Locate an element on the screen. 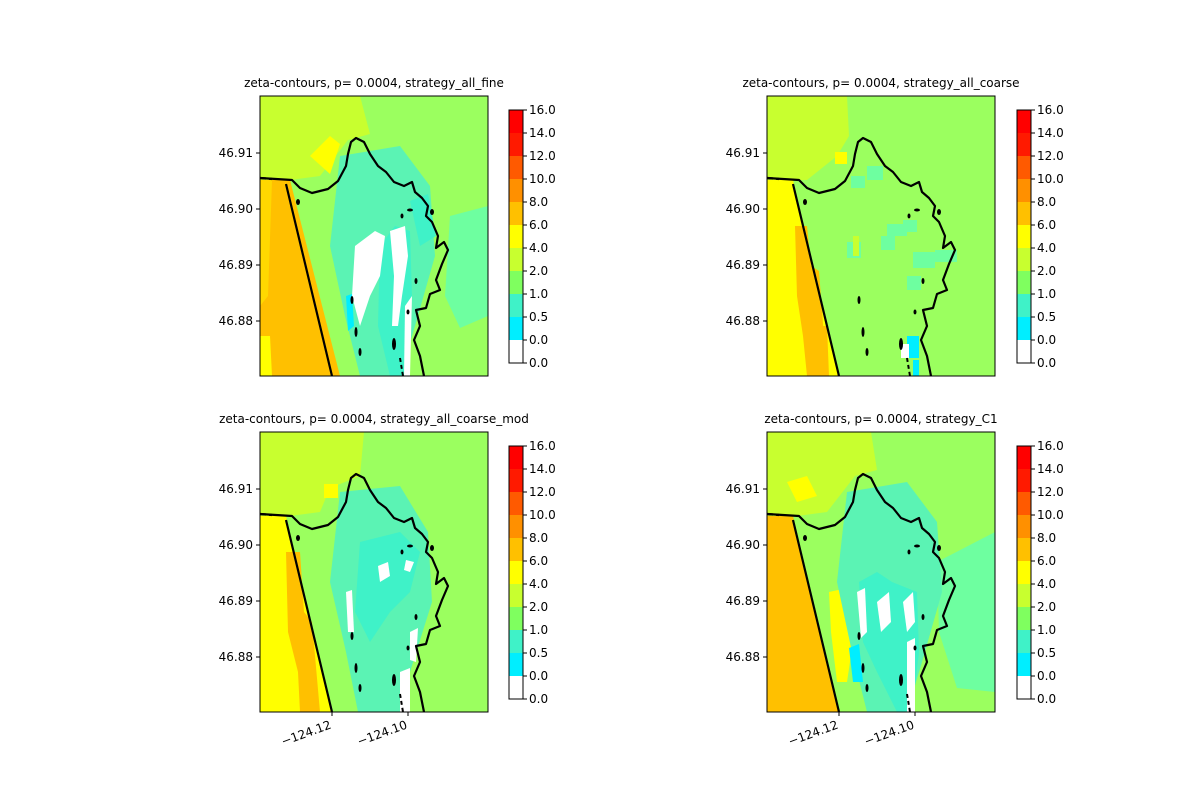  panel-strategy-c1: zeta-contours, p= 0.0004, strategy_C1 is located at coordinates (862, 580).